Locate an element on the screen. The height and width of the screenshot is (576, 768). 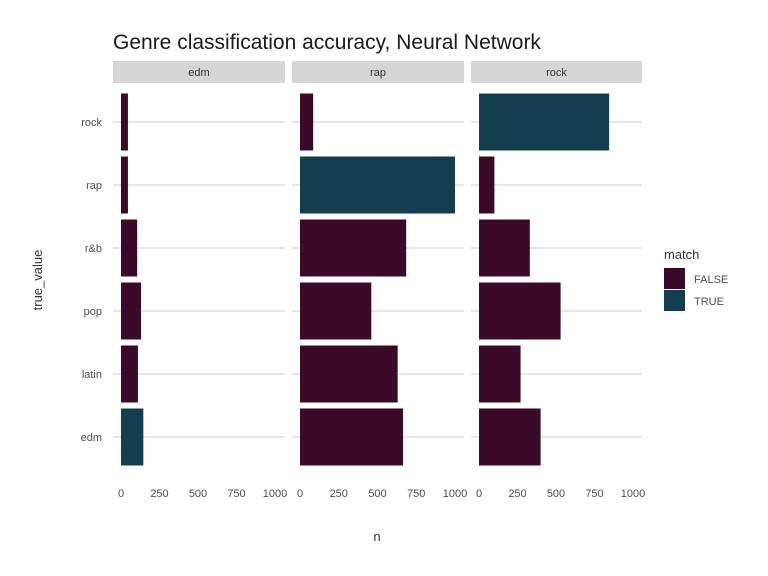
bar-rock-pop is located at coordinates (520, 311).